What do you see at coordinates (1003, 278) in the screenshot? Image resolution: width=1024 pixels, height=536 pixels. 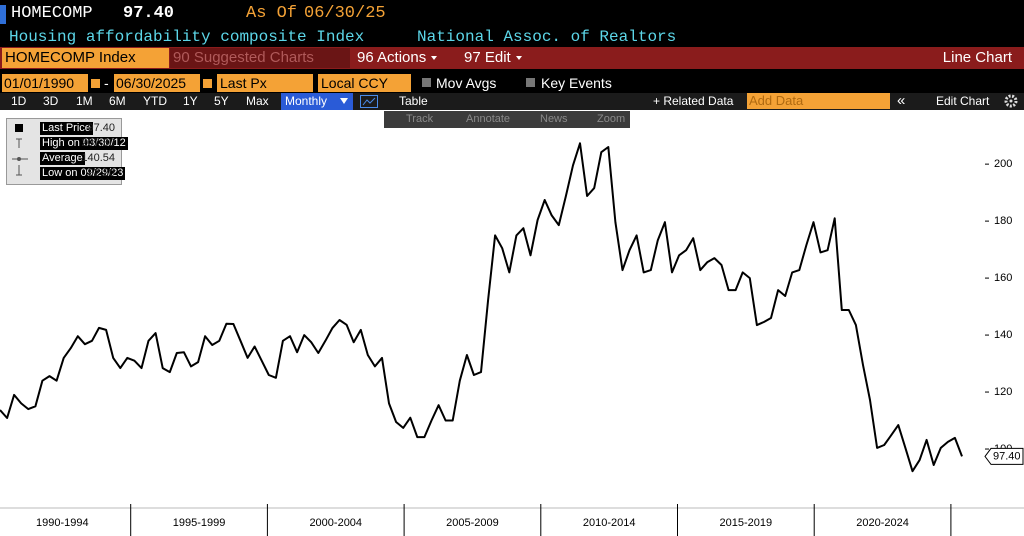 I see `y-tick-label: 160` at bounding box center [1003, 278].